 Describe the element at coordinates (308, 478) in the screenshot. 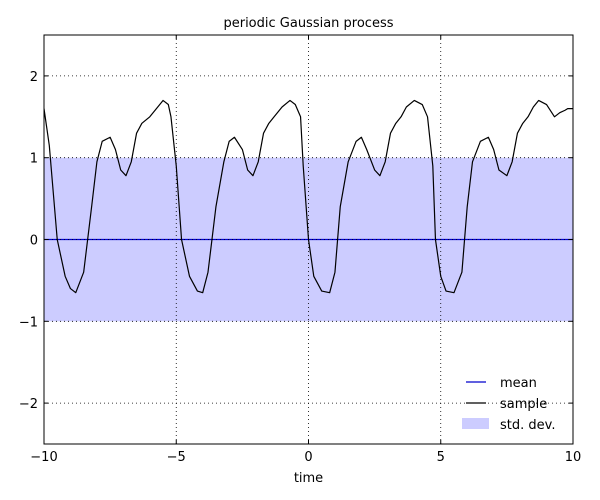

I see `x-axis-label: time` at that location.